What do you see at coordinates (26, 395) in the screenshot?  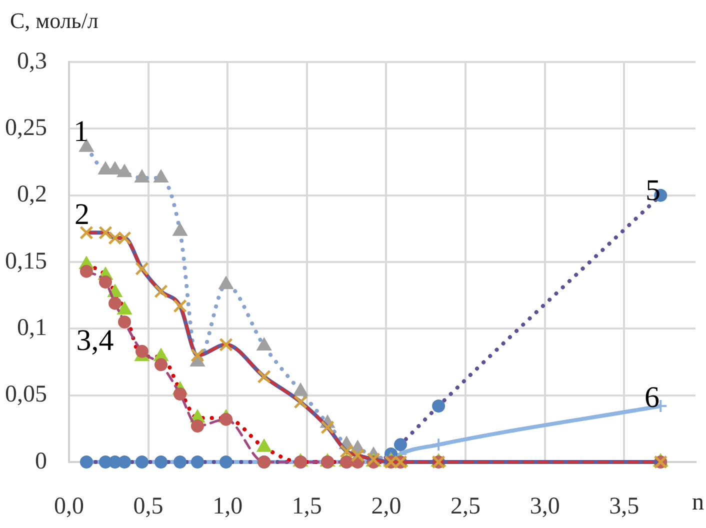 I see `y-tick-label: 0,05` at bounding box center [26, 395].